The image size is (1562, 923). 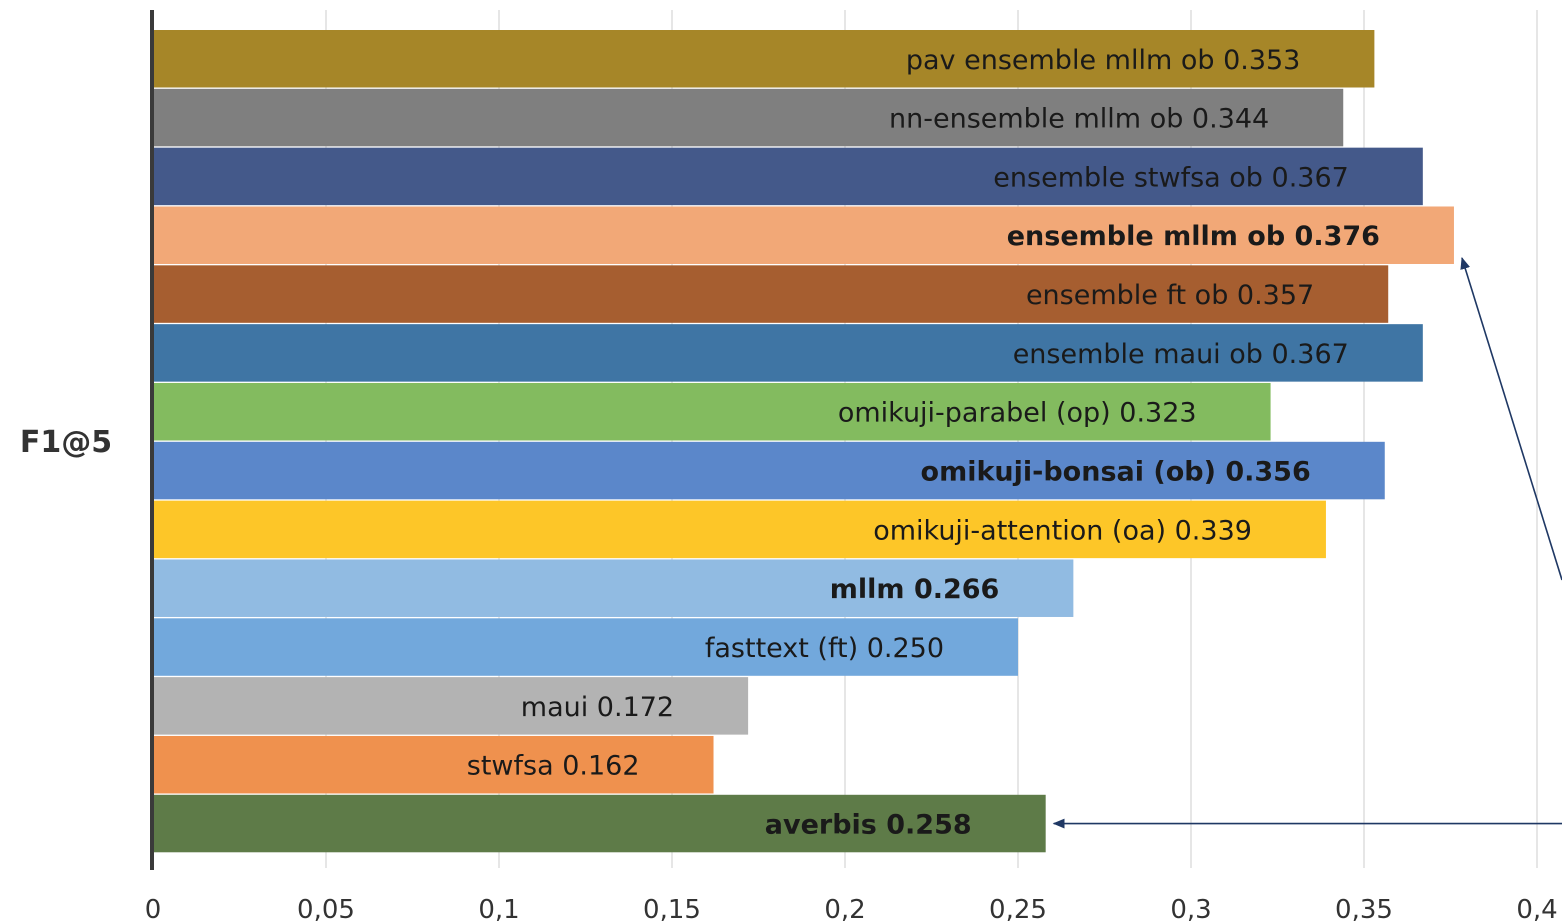 I want to click on bar-label: maui 0.172, so click(x=597, y=707).